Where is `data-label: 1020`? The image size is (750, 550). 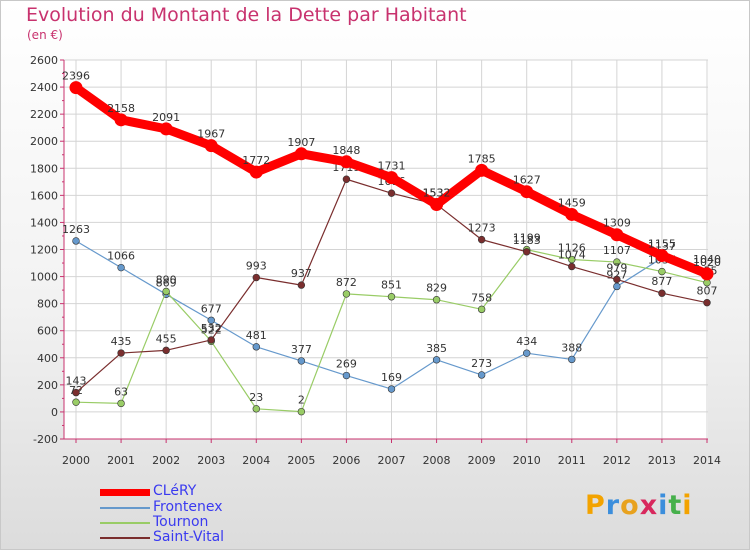 data-label: 1020 is located at coordinates (707, 262).